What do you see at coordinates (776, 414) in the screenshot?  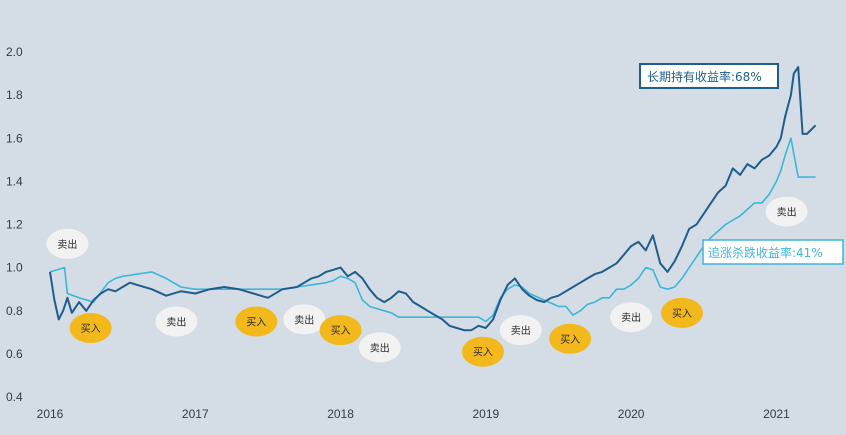 I see `x-tick-label: 2021` at bounding box center [776, 414].